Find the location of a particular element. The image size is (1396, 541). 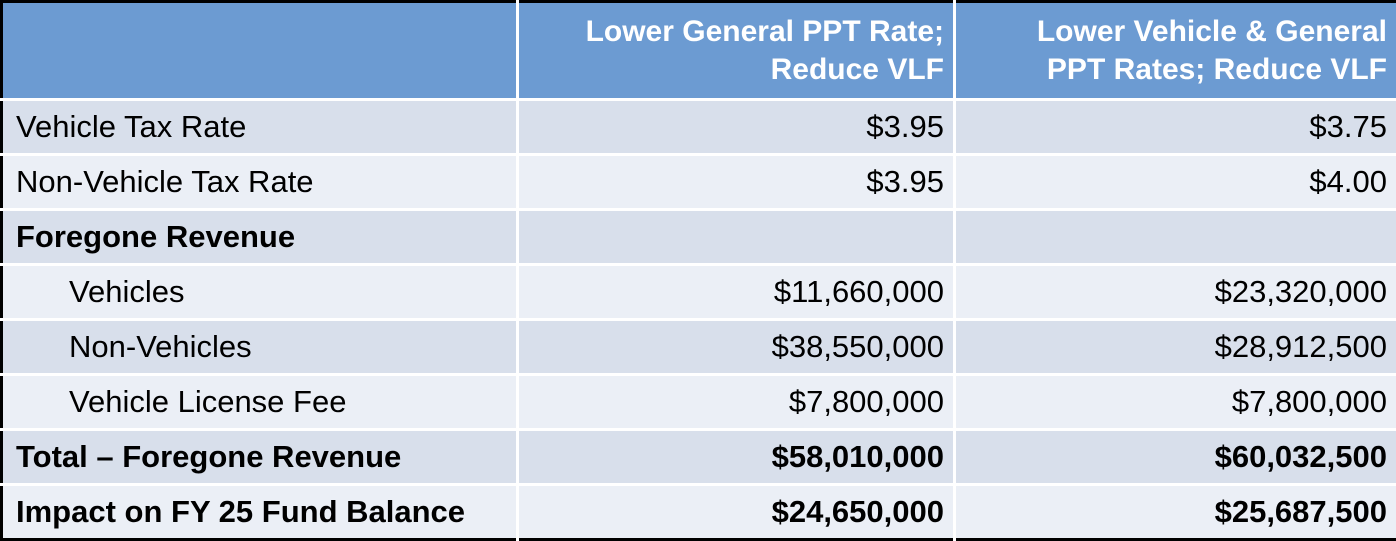

table-row: Non-Vehicles $38,550,000 $28,912,500 is located at coordinates (698, 346).